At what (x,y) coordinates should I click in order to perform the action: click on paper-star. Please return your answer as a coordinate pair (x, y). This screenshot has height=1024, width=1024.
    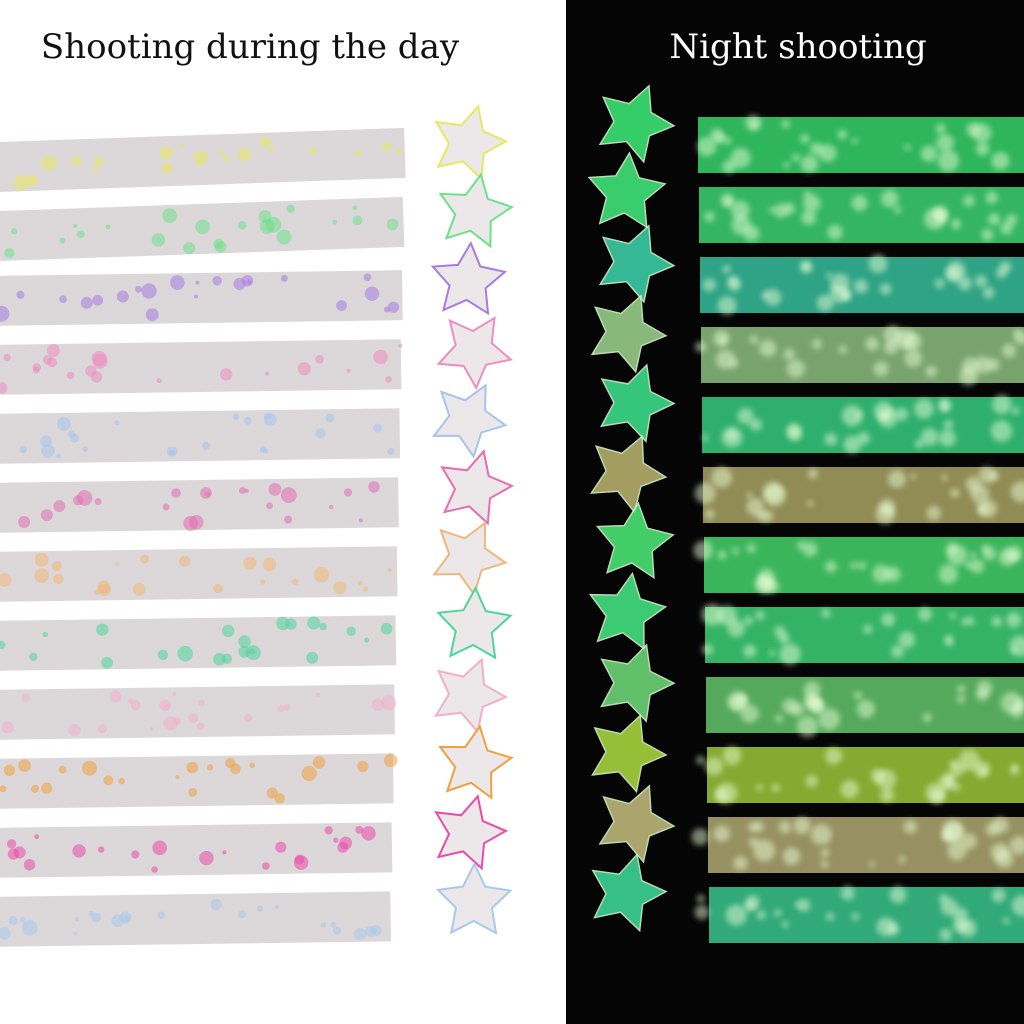
    Looking at the image, I should click on (471, 142).